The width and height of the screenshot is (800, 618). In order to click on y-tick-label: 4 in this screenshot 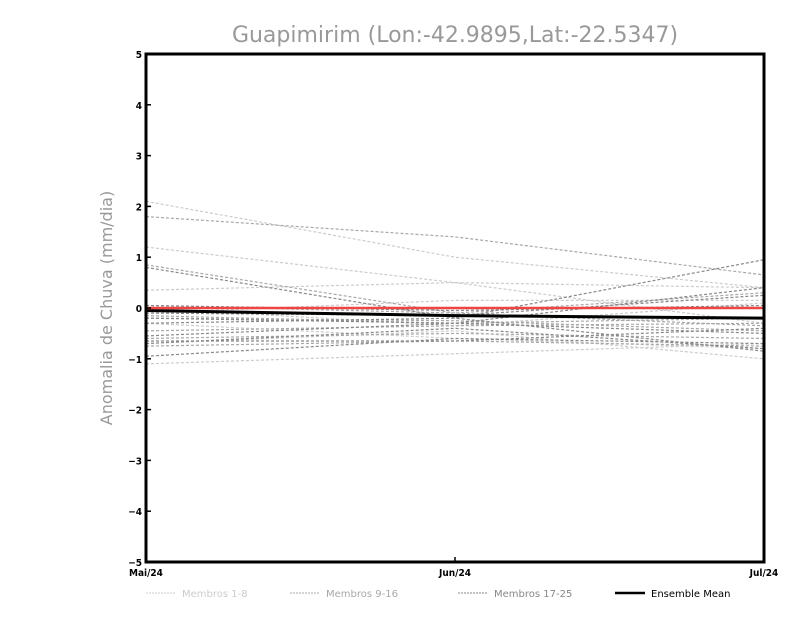, I will do `click(139, 106)`.